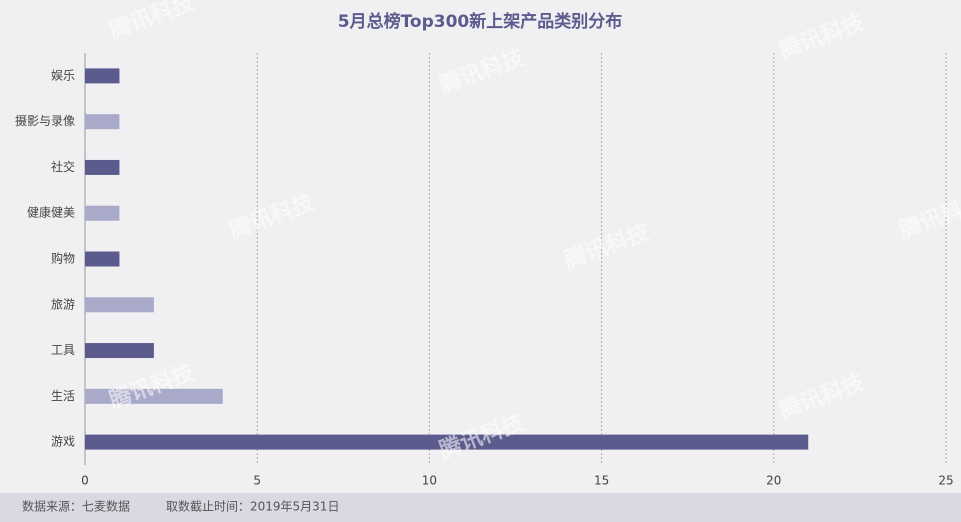 The image size is (961, 522). Describe the element at coordinates (945, 481) in the screenshot. I see `x-tick-label: 25` at that location.